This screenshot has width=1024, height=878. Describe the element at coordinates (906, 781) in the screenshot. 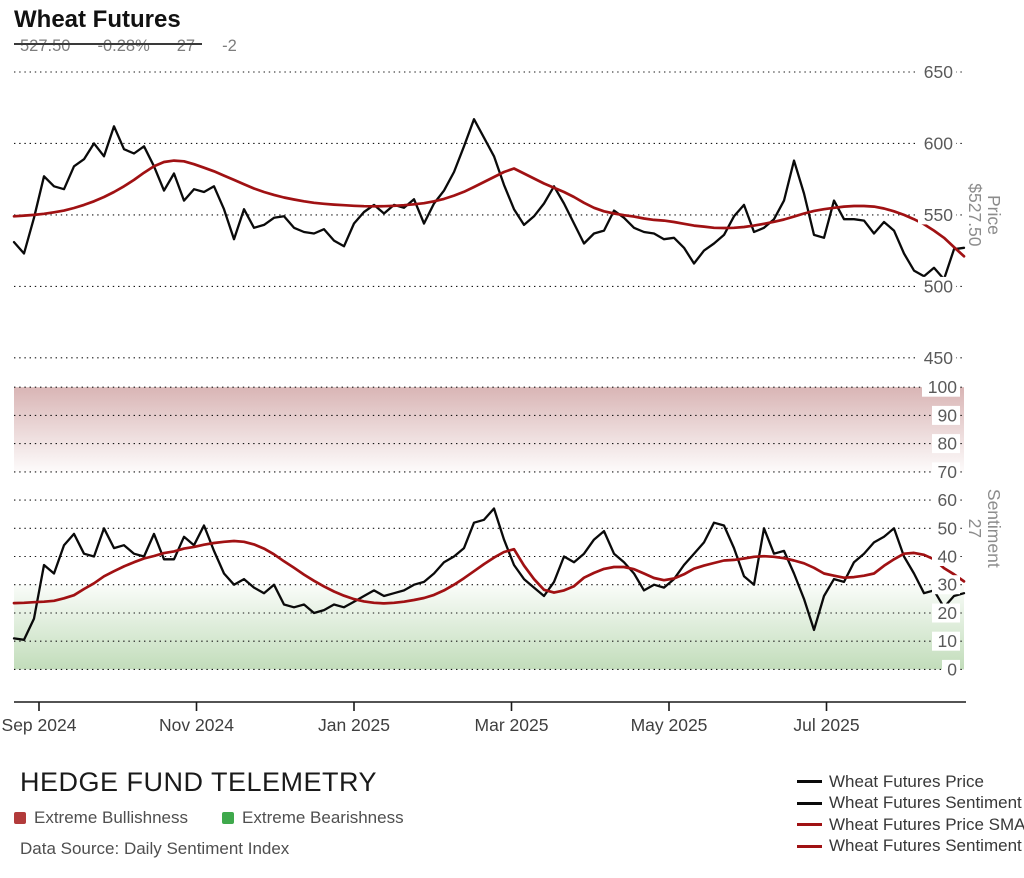

I see `legend-item-label: Wheat Futures Price` at that location.